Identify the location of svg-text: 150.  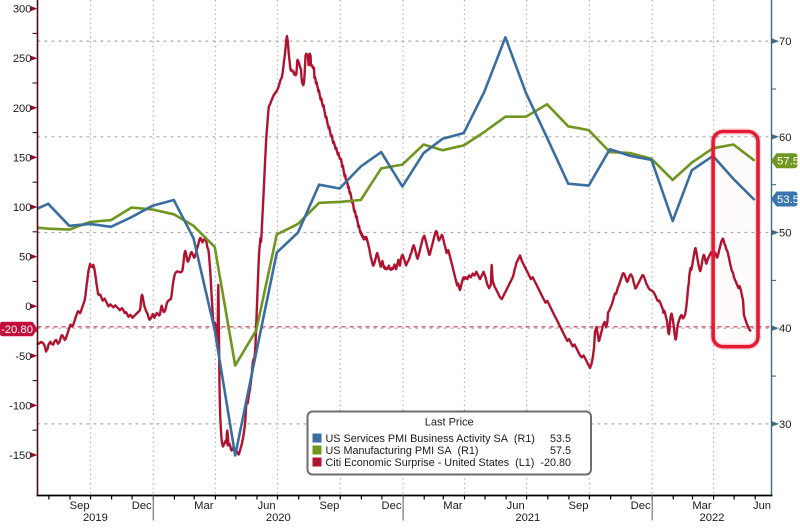
(22, 158).